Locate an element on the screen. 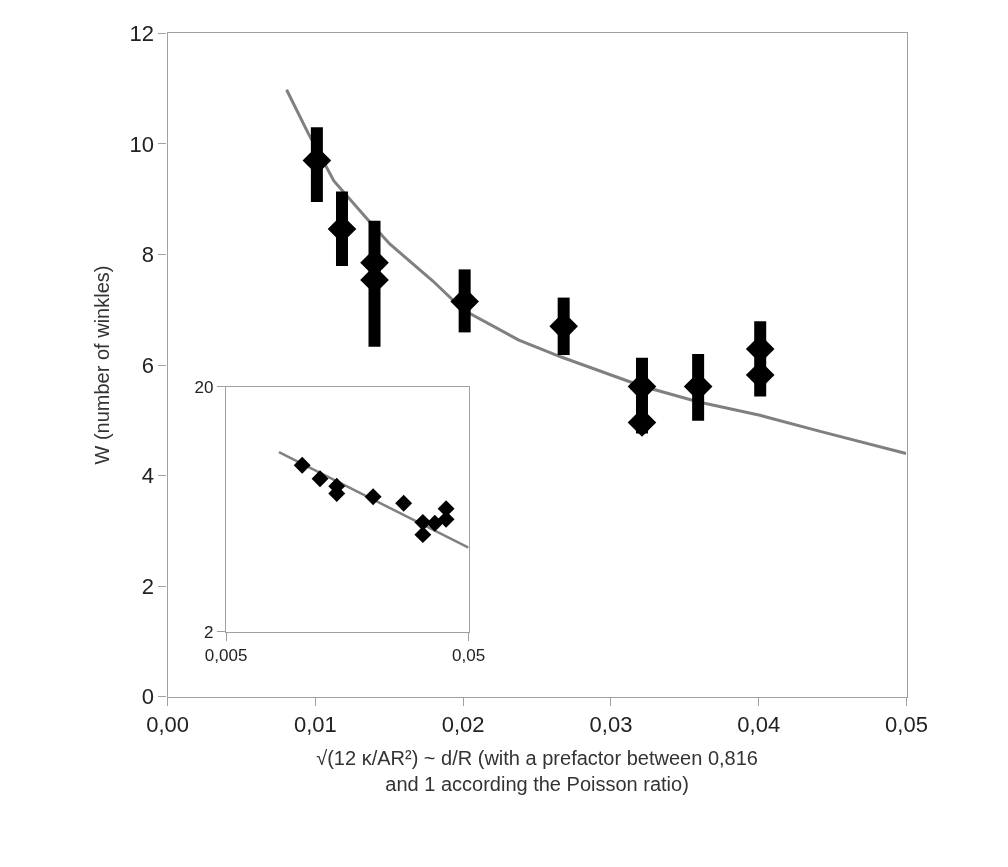 This screenshot has width=1008, height=867. x-tick-label: 0,00 is located at coordinates (168, 725).